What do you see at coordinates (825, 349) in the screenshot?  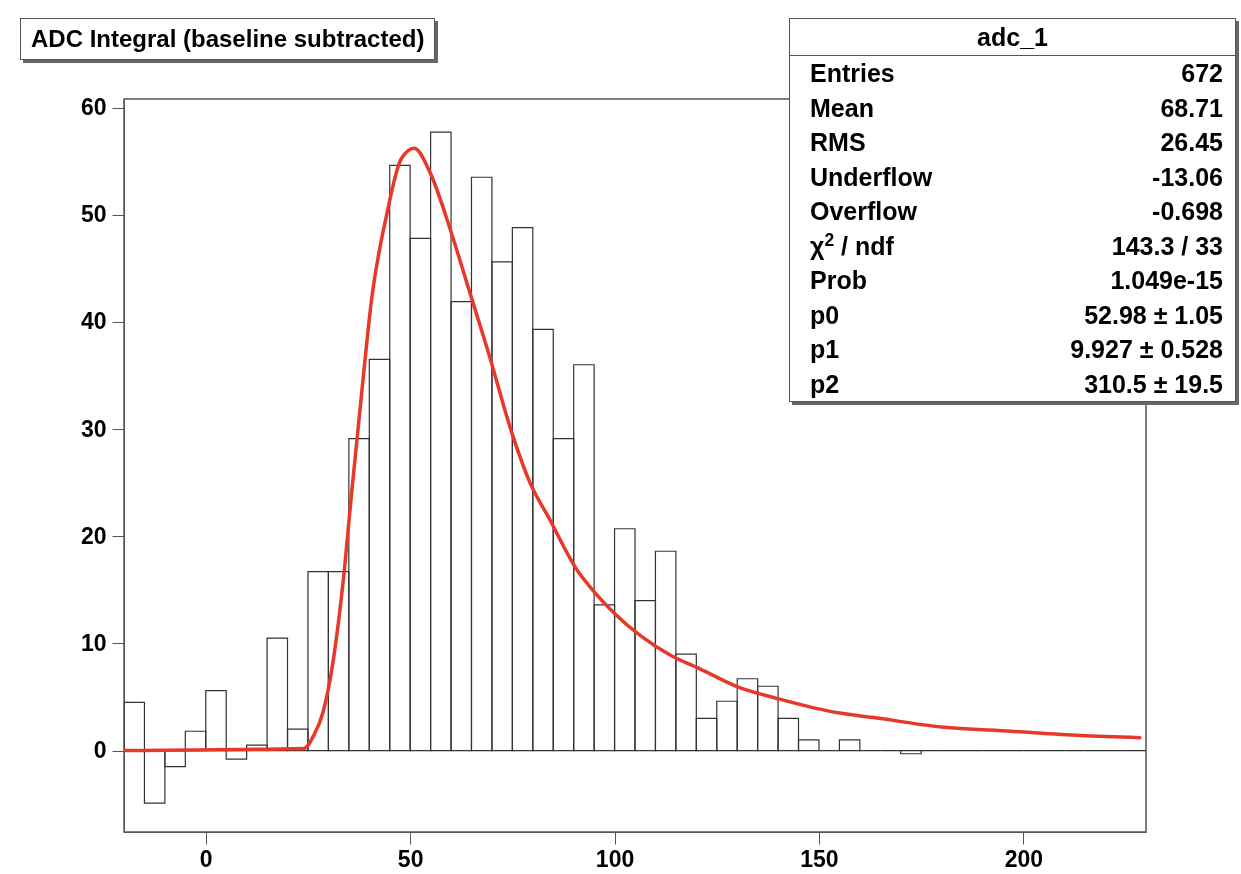 I see `annotation: p1` at bounding box center [825, 349].